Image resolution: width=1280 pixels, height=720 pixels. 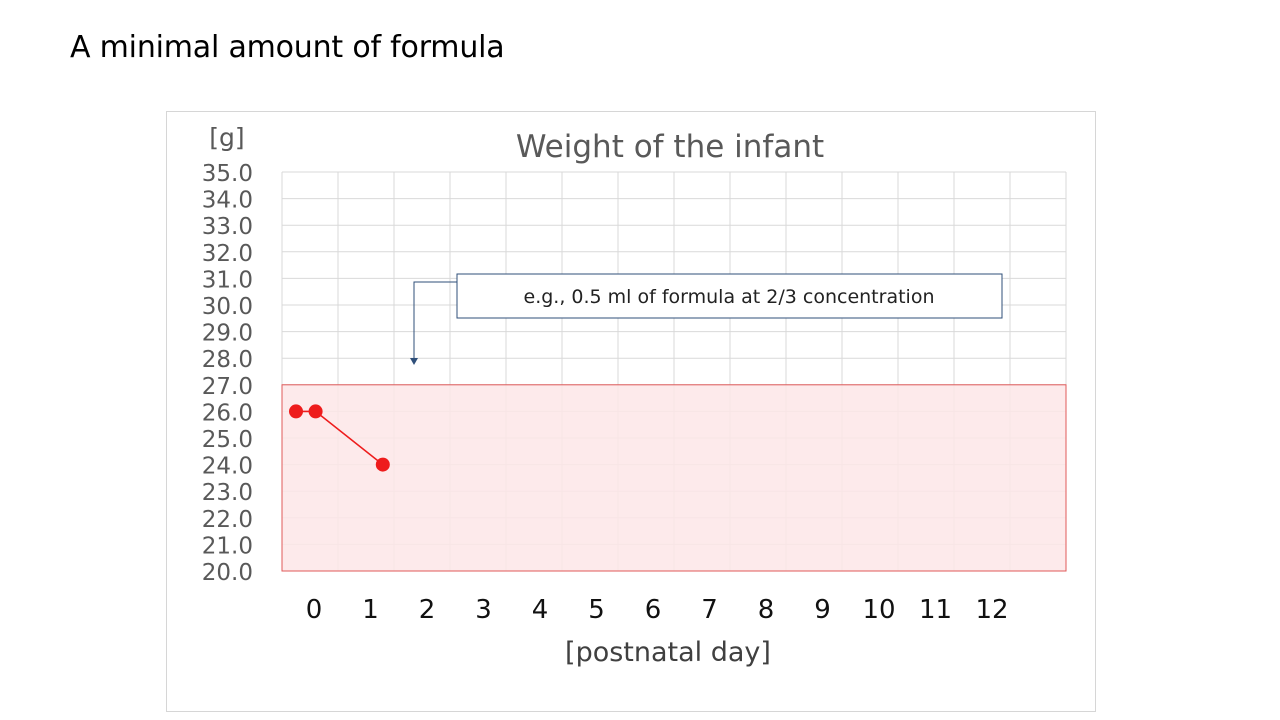 I want to click on x-tick-label: 1, so click(x=370, y=610).